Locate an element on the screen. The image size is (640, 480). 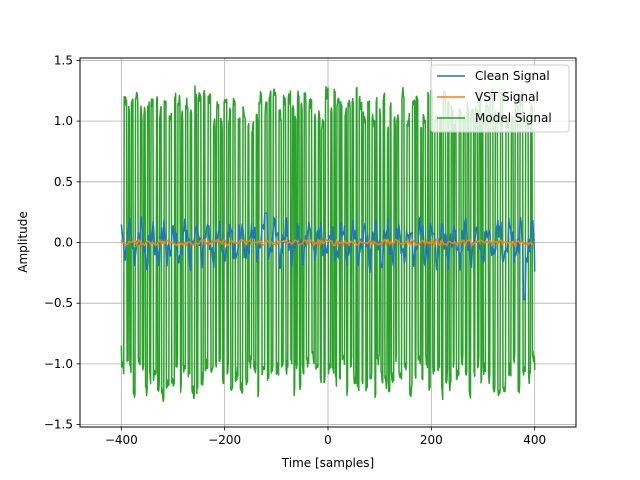
x-tick-label: −400 is located at coordinates (121, 440).